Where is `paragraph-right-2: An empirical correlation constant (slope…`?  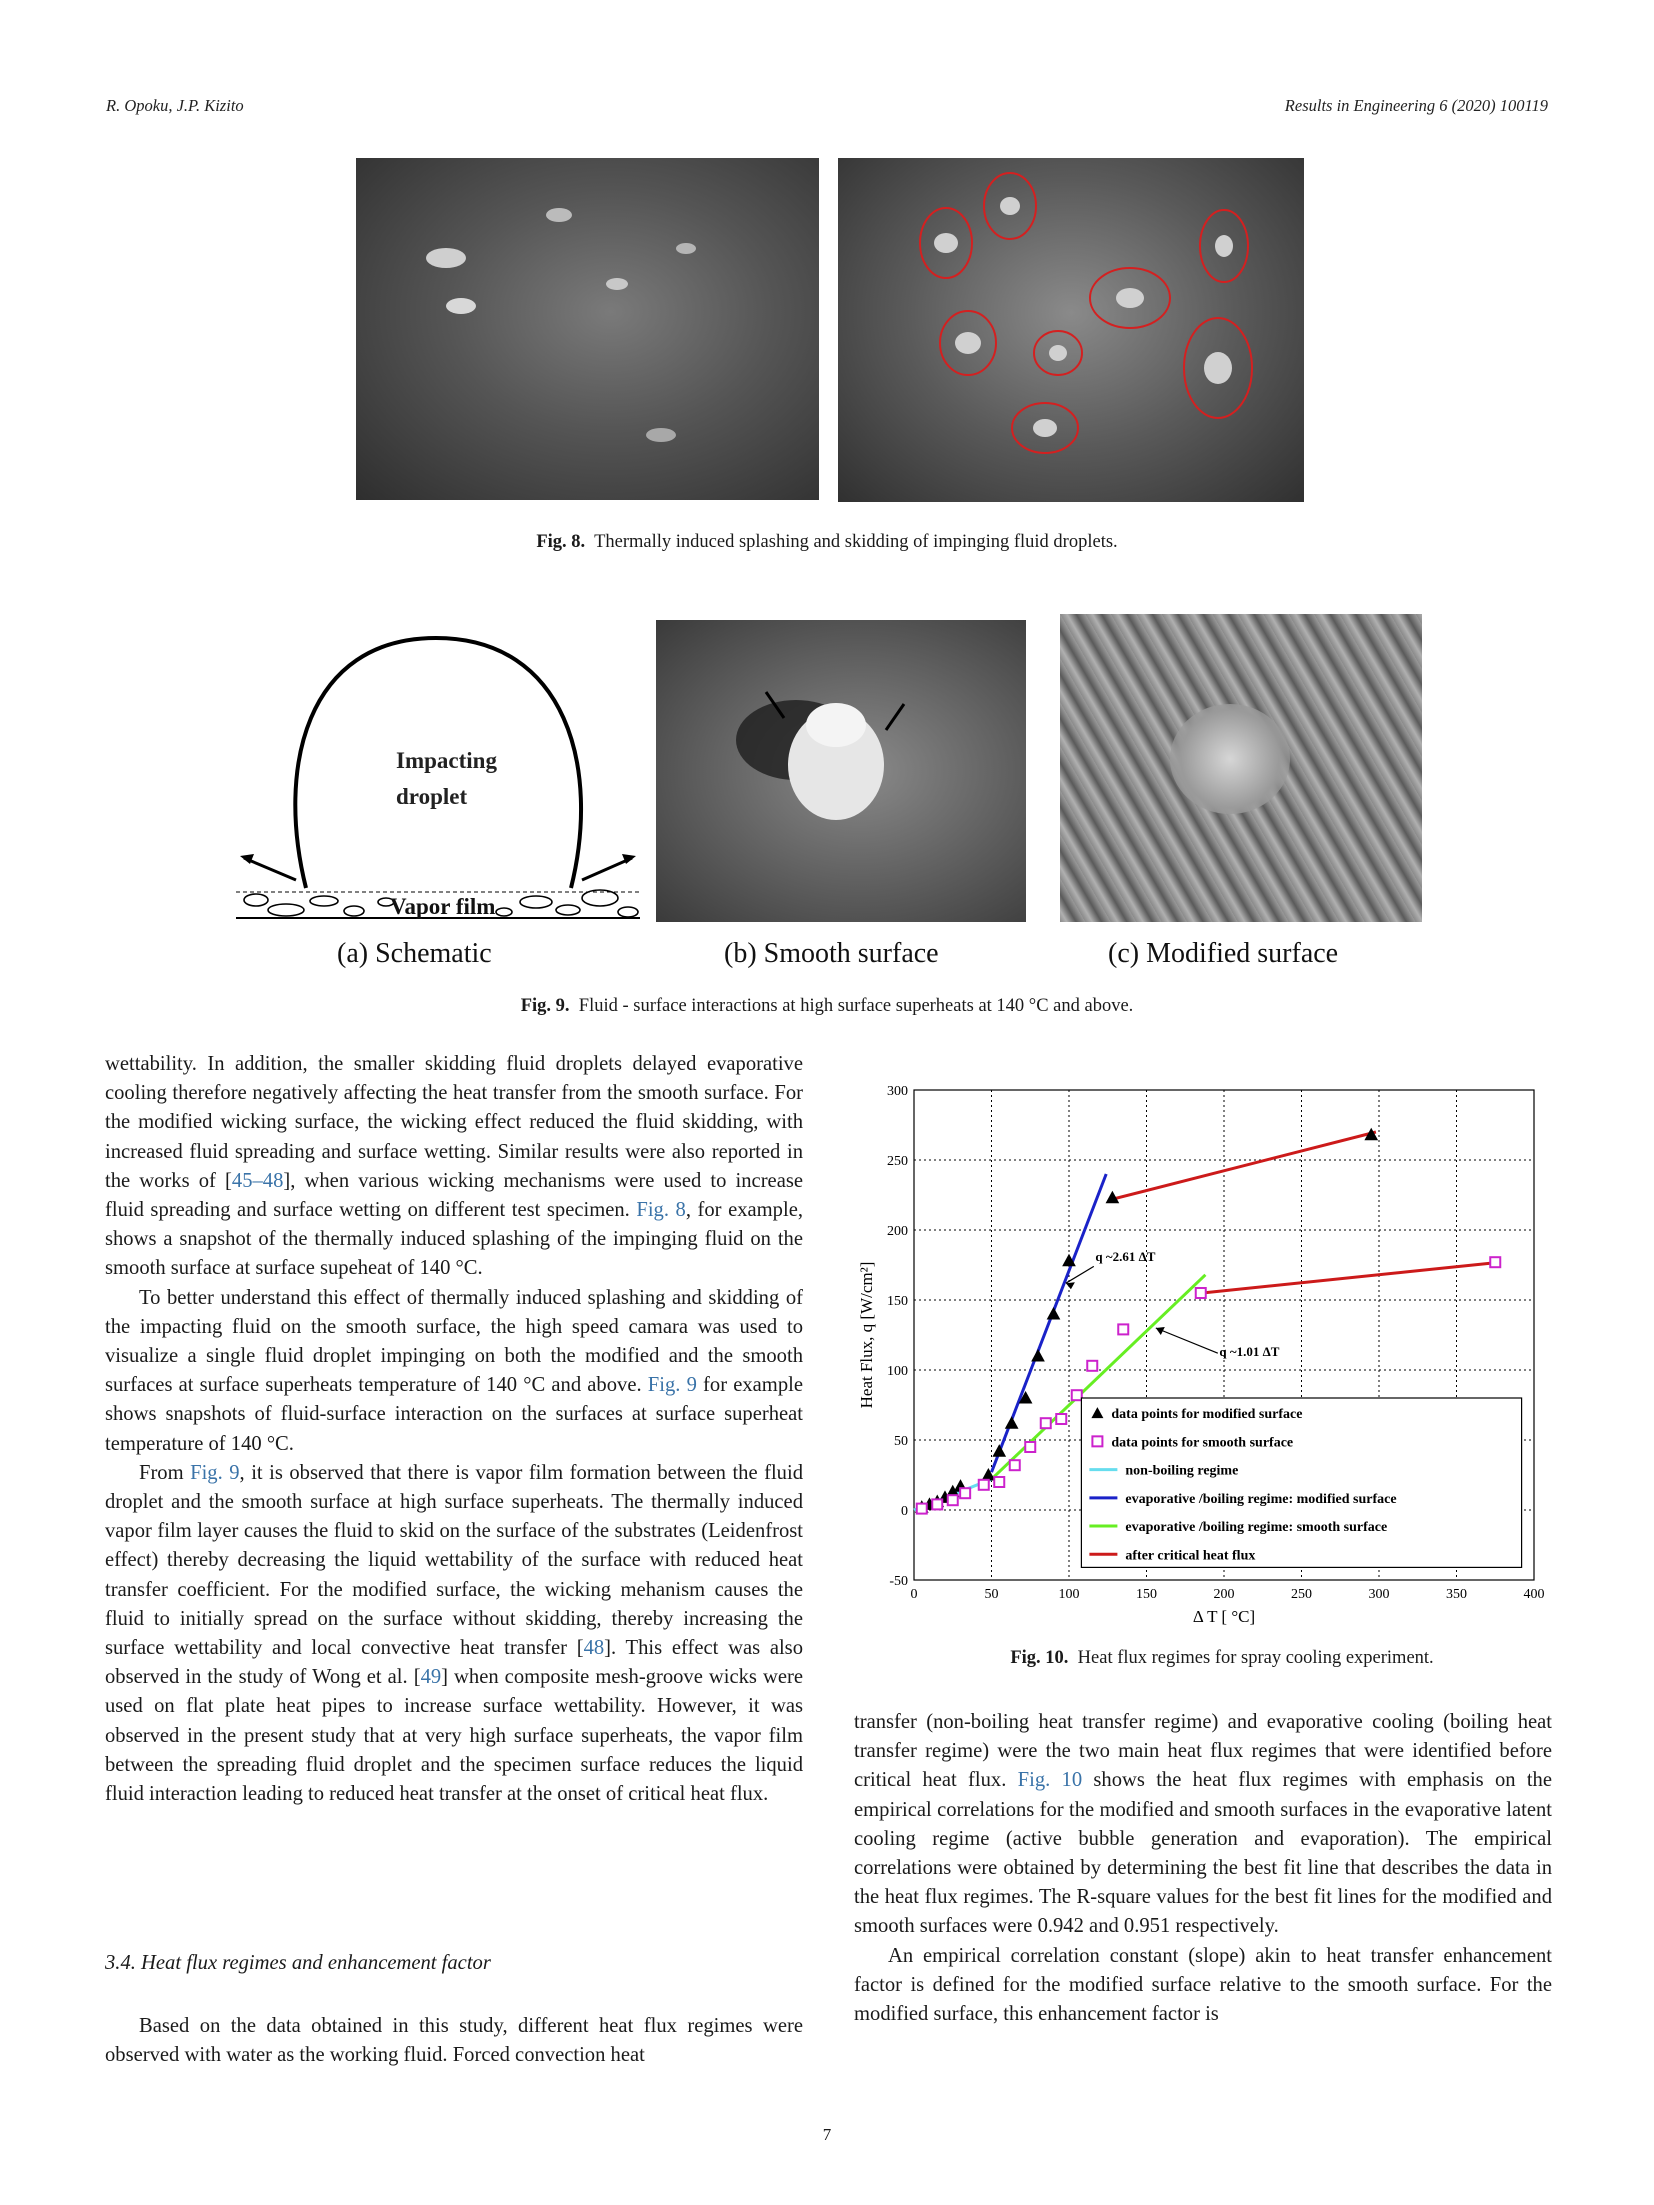 paragraph-right-2: An empirical correlation constant (slope… is located at coordinates (1203, 1985).